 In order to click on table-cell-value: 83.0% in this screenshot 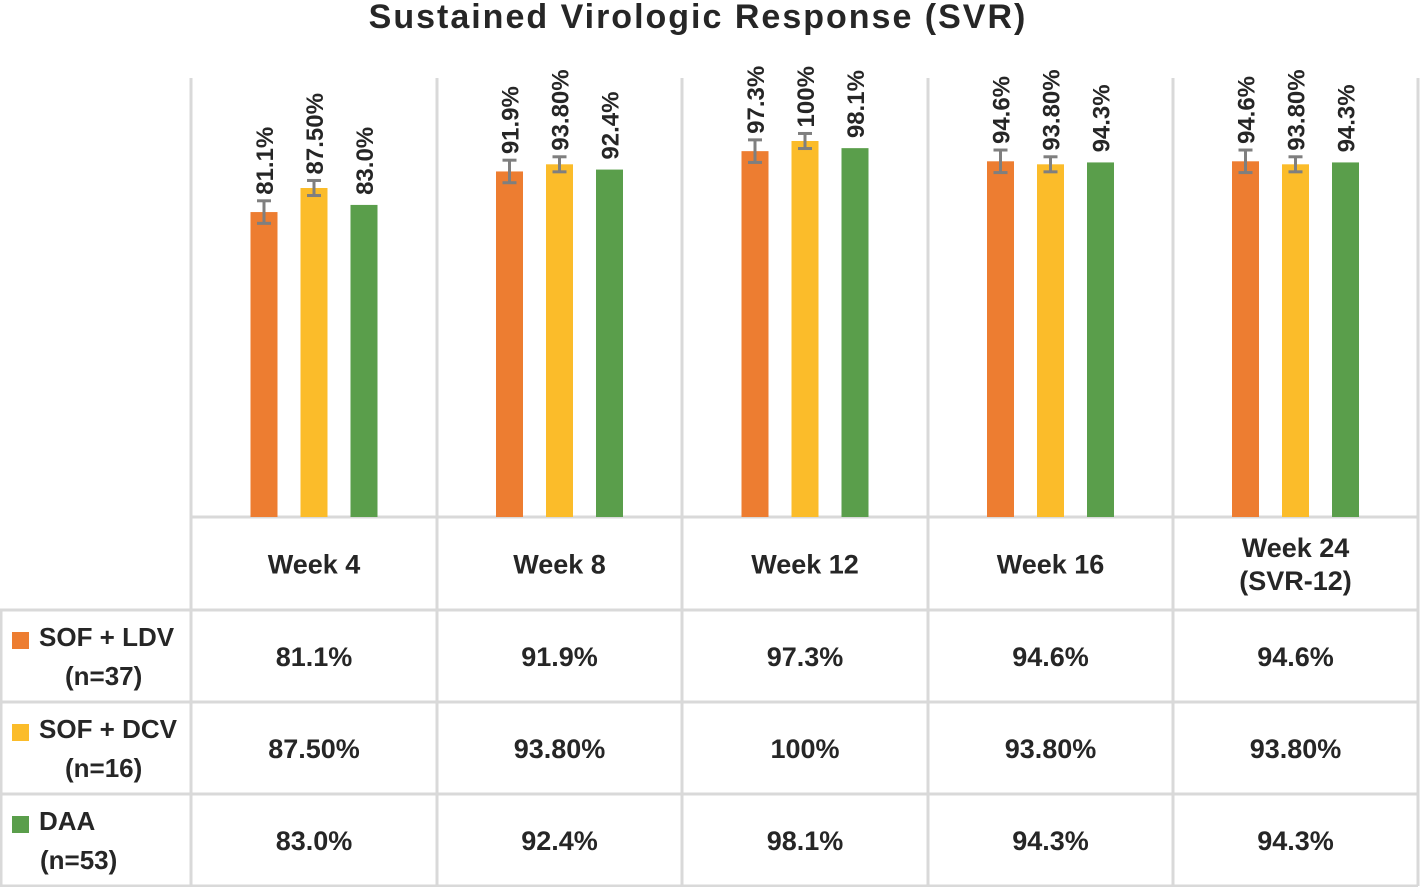, I will do `click(314, 841)`.